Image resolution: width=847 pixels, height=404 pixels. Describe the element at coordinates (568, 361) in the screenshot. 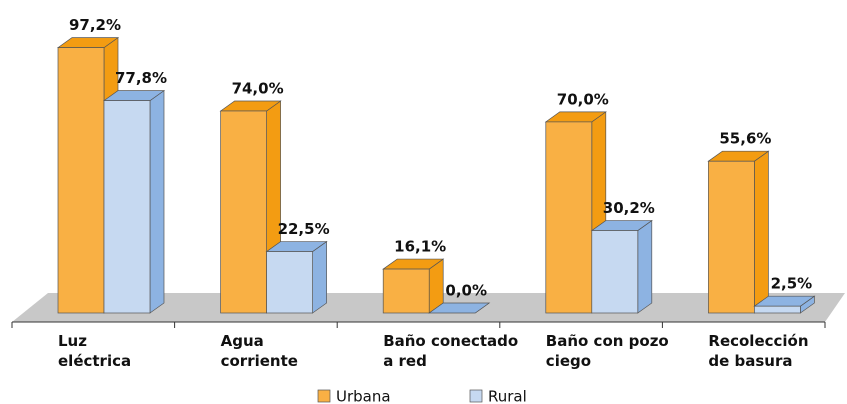

I see `x-tick-label-line: ciego` at that location.